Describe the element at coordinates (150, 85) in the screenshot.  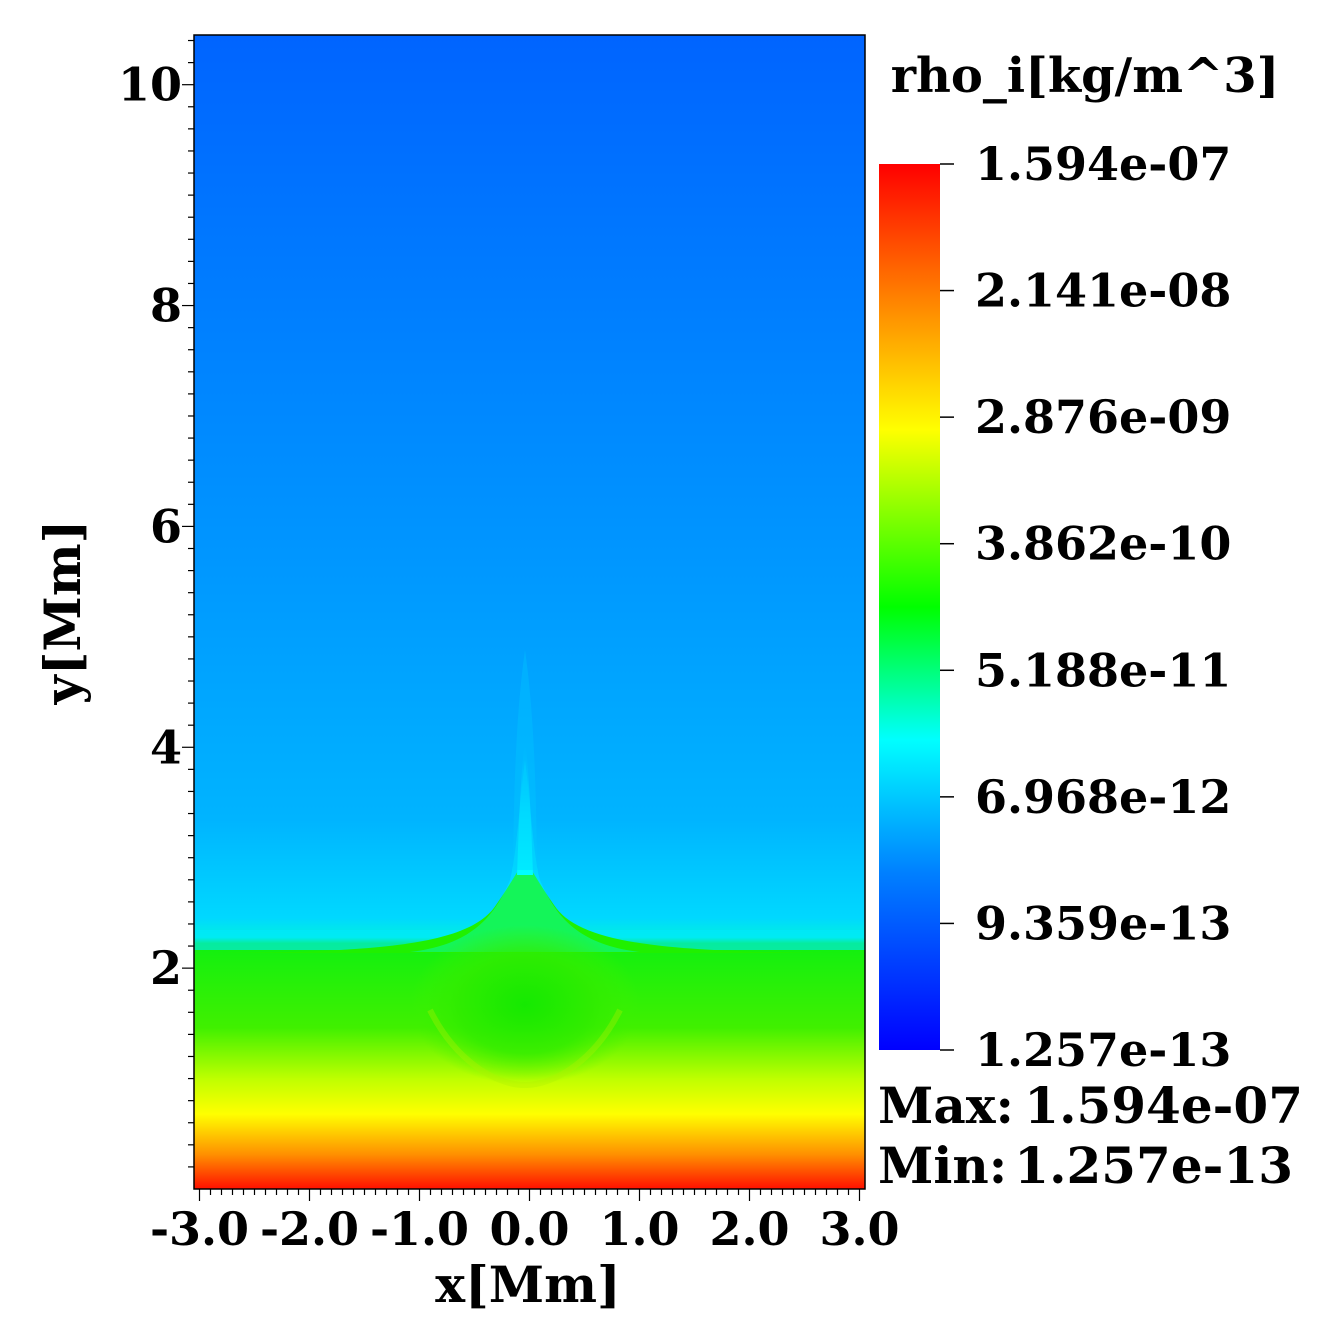
I see `y-tick-label: 10` at that location.